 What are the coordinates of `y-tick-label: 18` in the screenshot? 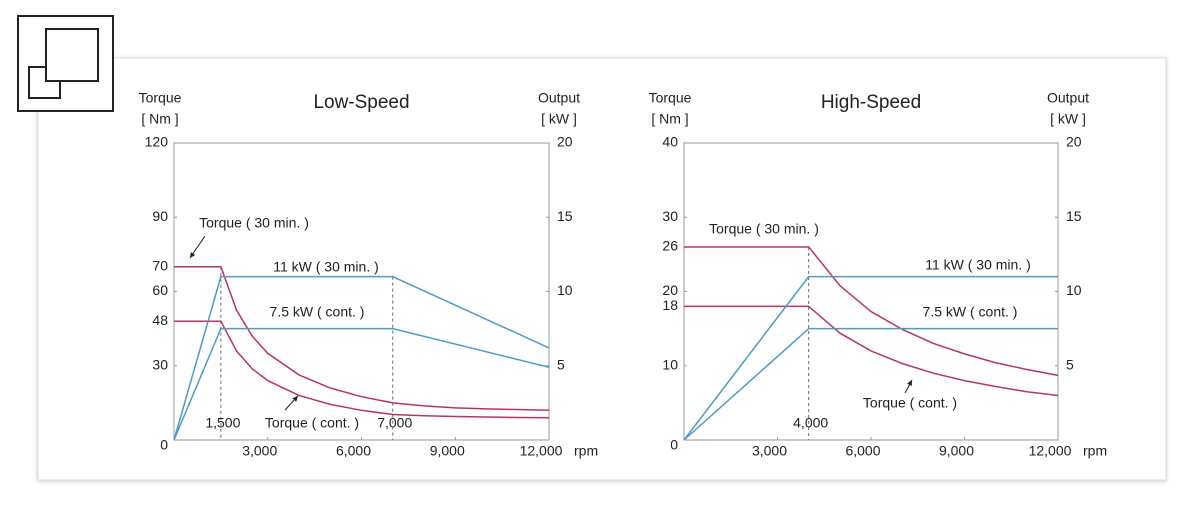 It's located at (670, 305).